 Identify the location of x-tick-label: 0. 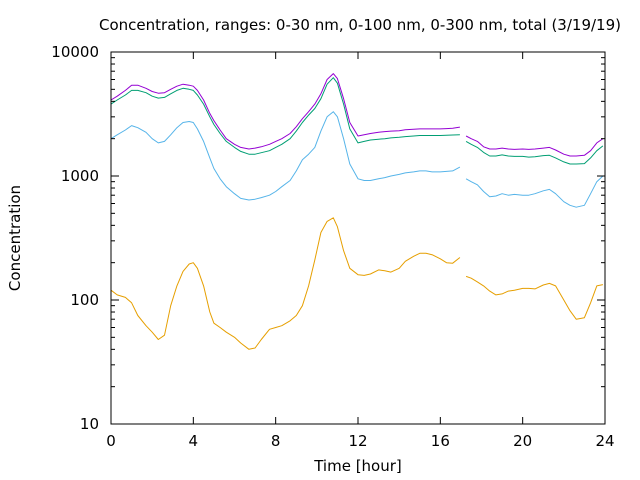
(111, 441).